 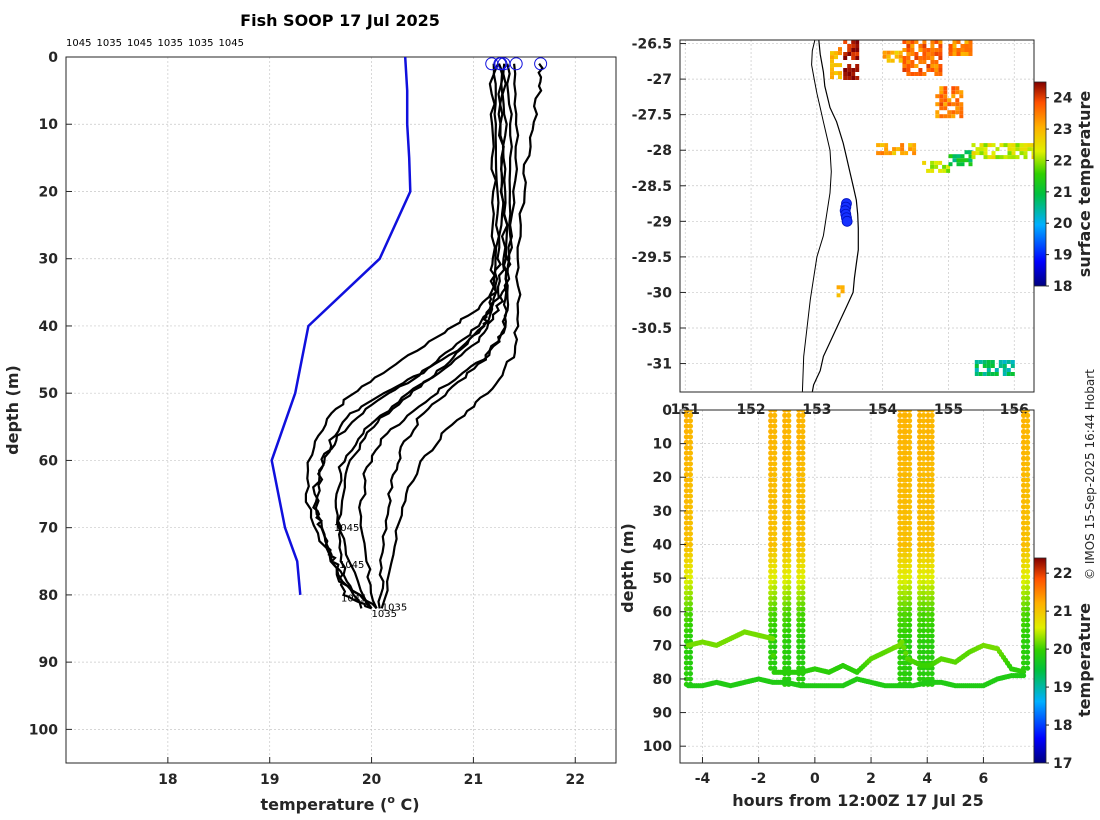 I want to click on profile-line, so click(x=434, y=336).